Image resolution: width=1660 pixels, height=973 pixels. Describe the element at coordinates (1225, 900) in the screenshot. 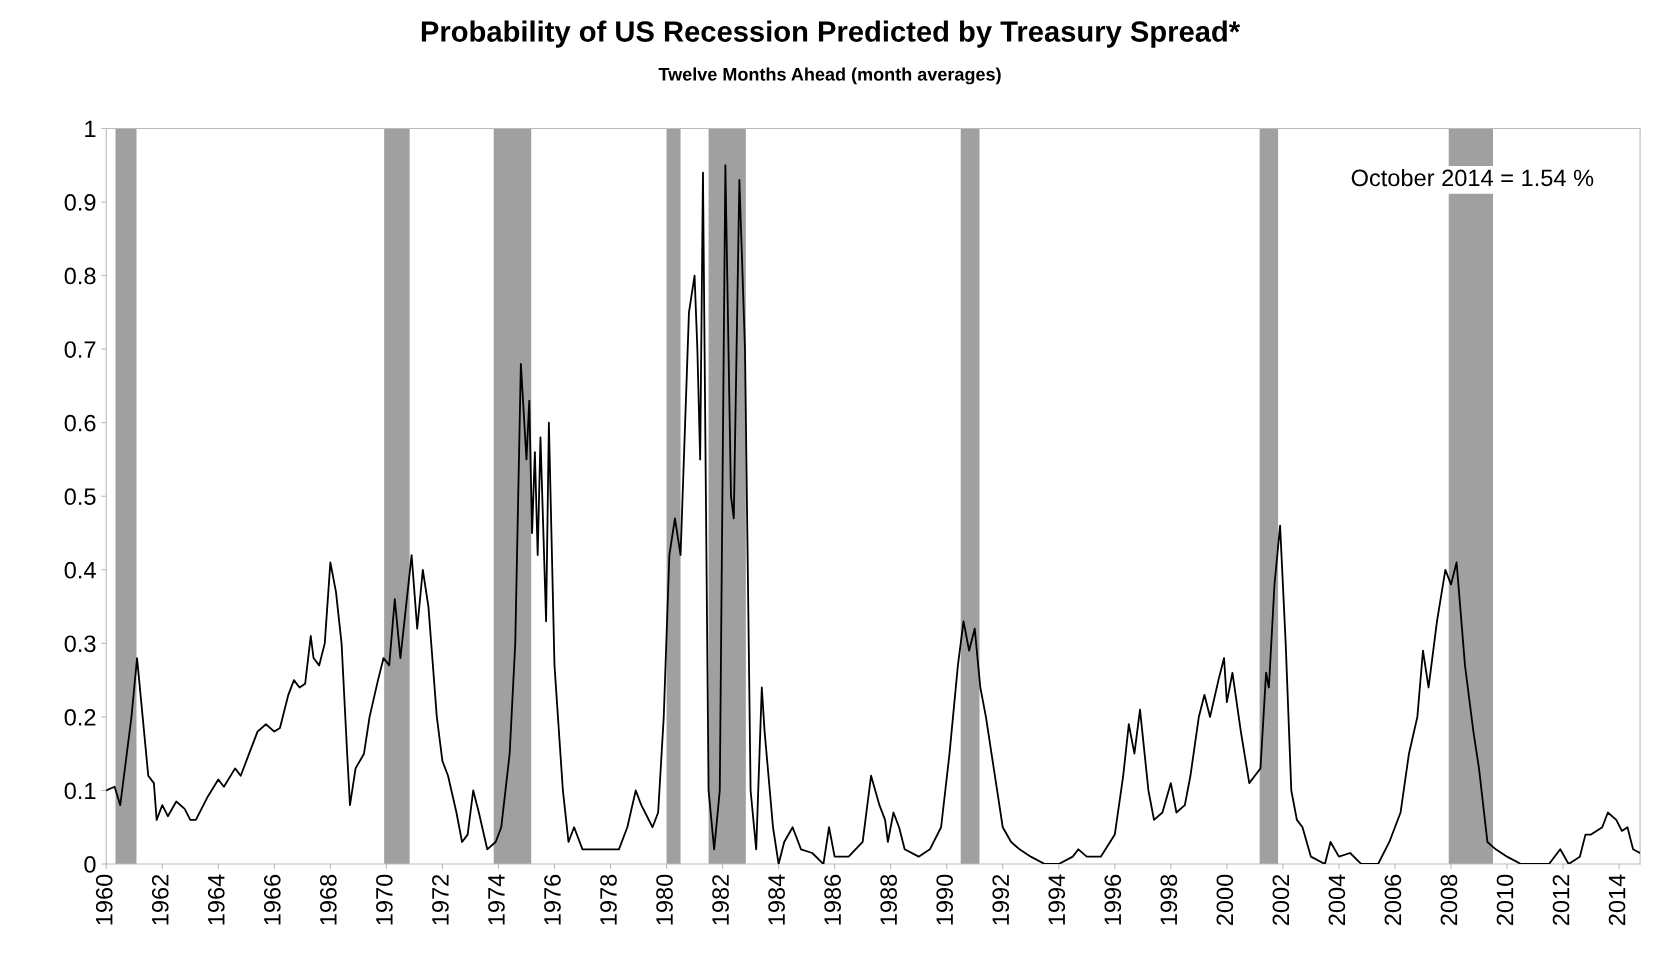

I see `x-tick-label: 2000` at that location.